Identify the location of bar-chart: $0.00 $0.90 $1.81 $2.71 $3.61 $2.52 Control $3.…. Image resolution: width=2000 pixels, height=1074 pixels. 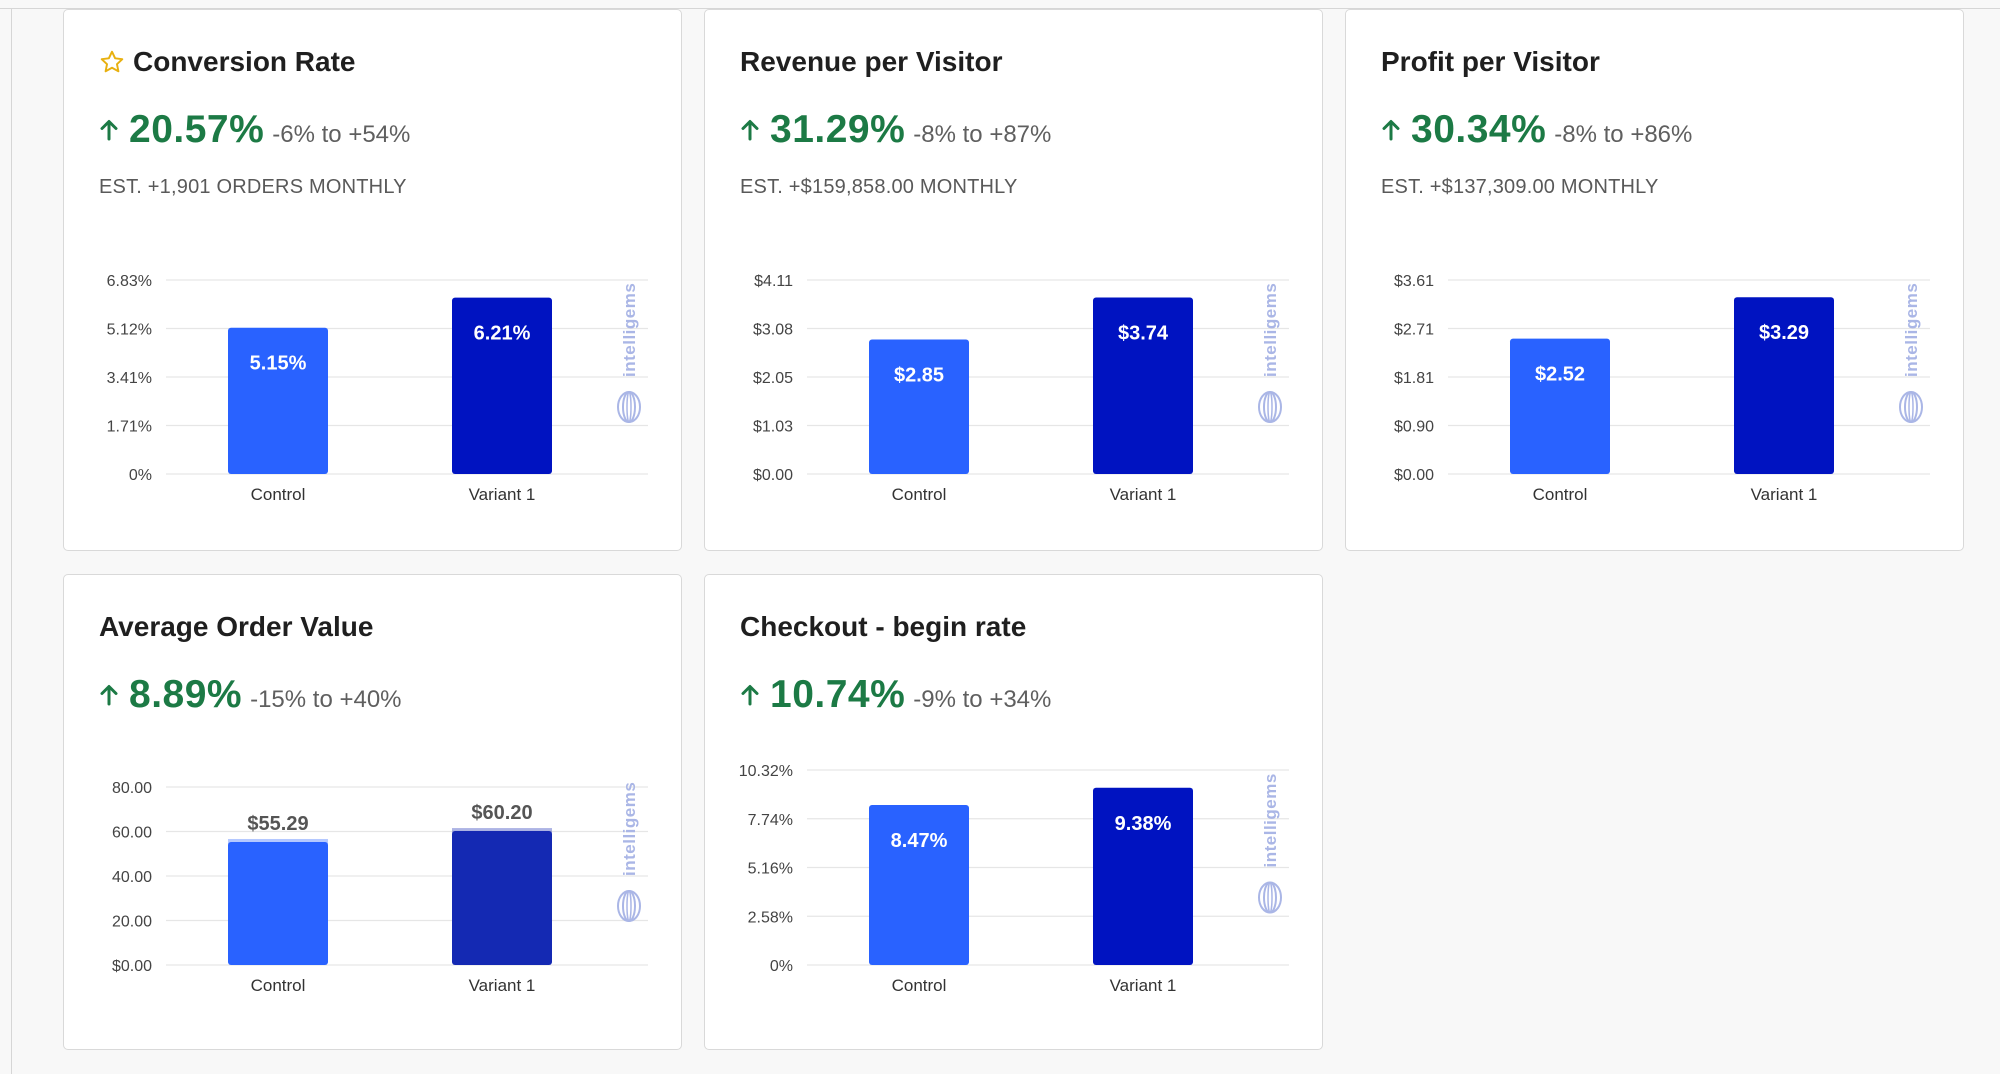
(1662, 388).